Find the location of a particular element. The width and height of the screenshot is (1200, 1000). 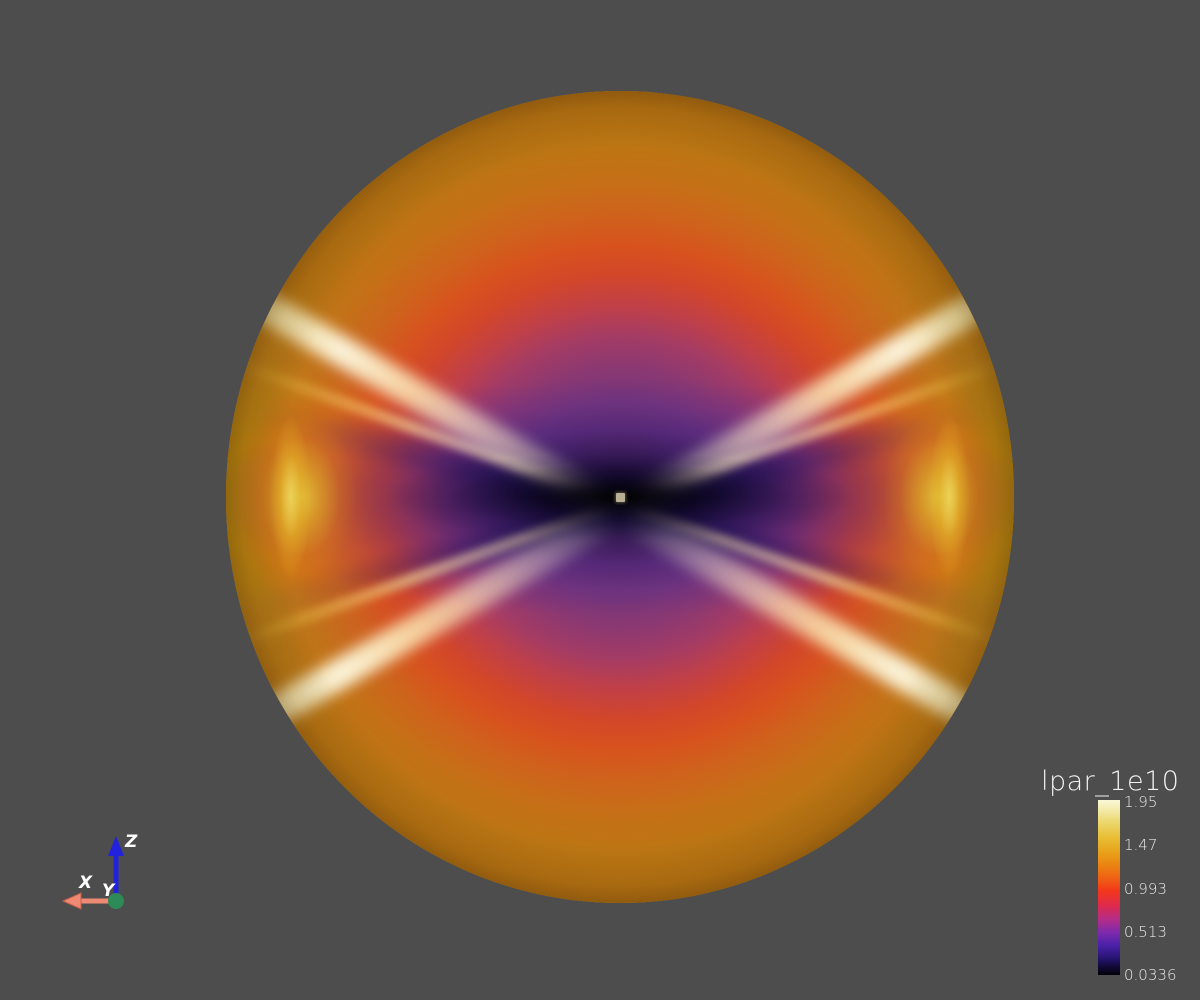

scalar-bar-body: 1.95 1.47 0.993 0.513 0.0336 is located at coordinates (1137, 888).